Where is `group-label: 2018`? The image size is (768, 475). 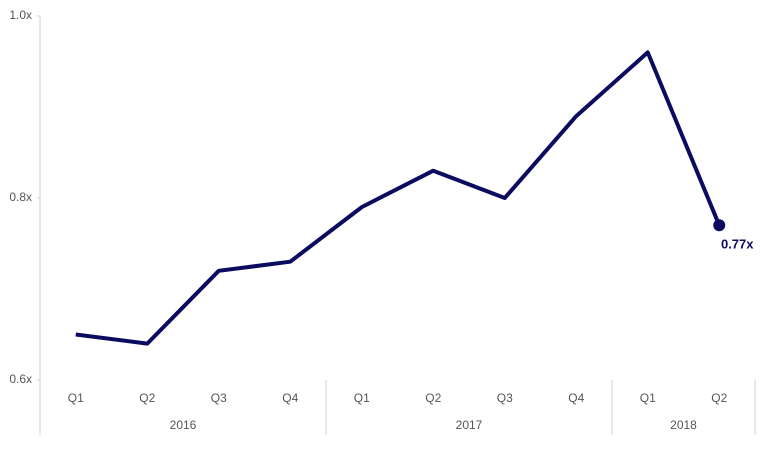
group-label: 2018 is located at coordinates (683, 425).